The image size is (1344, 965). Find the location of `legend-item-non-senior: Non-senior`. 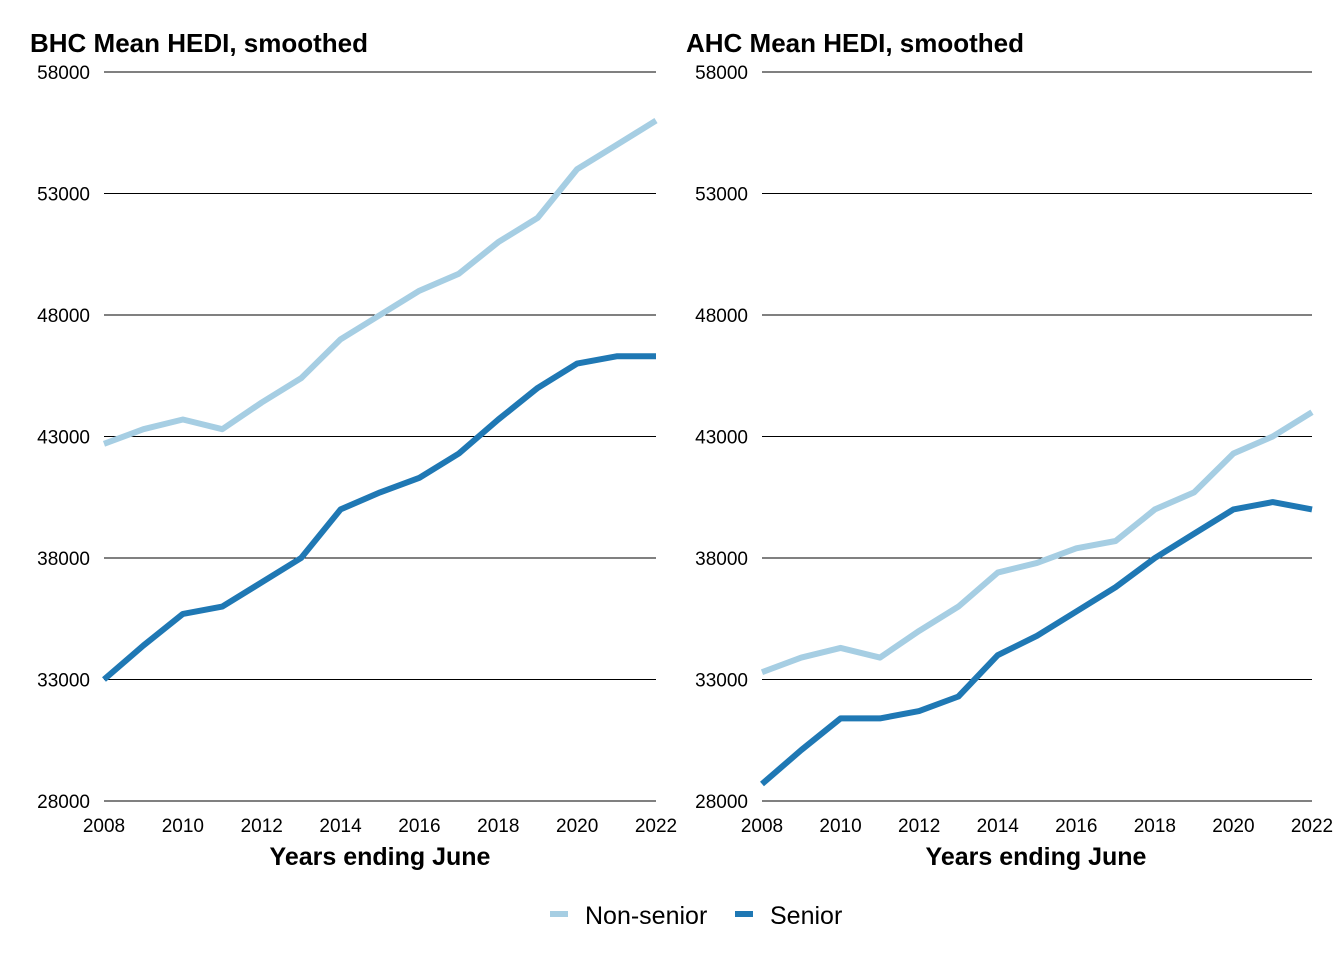

legend-item-non-senior: Non-senior is located at coordinates (628, 916).